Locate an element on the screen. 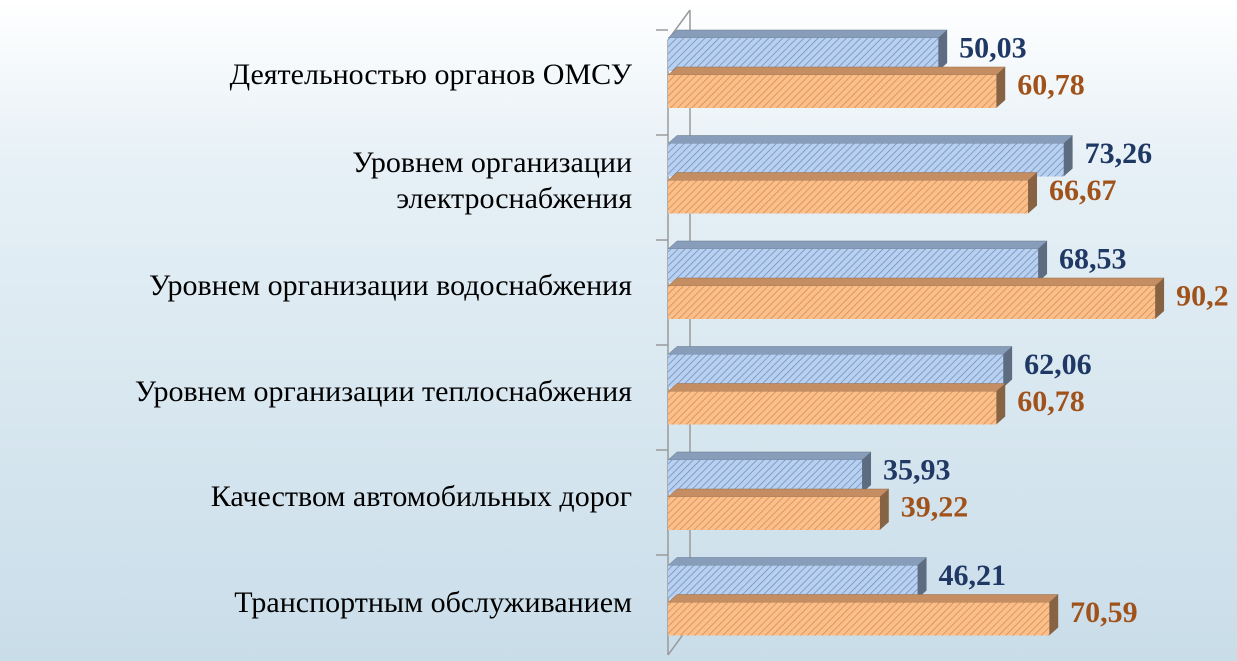 Image resolution: width=1237 pixels, height=661 pixels. category-label: Уровнем организации водоснабжения is located at coordinates (390, 285).